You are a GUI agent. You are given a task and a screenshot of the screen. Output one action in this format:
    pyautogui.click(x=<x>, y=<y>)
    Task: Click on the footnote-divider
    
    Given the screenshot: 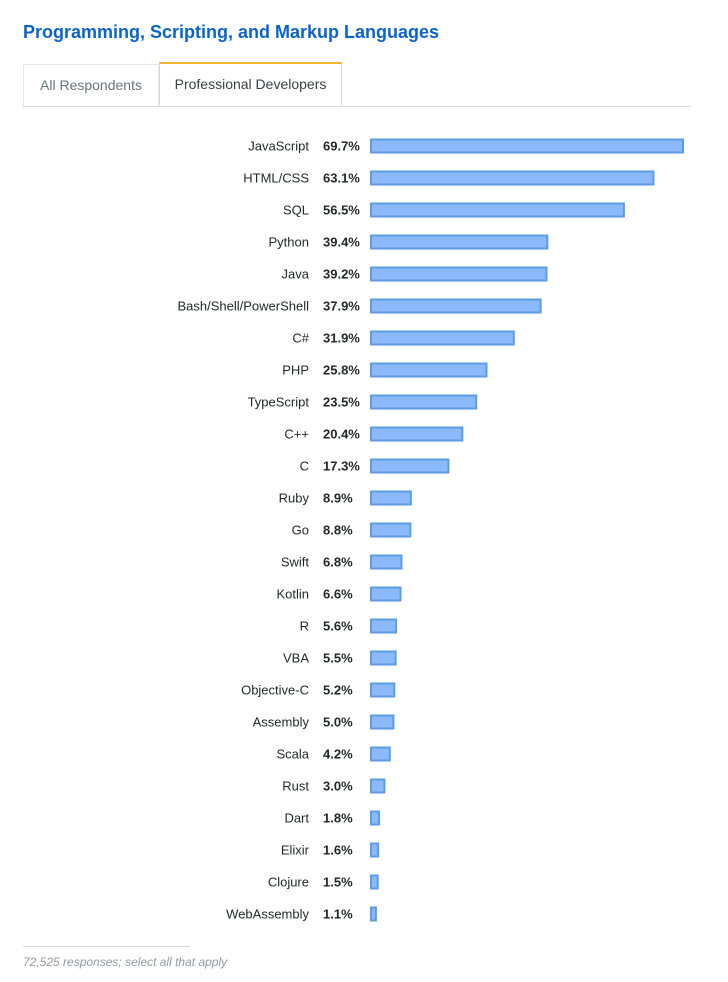 What is the action you would take?
    pyautogui.click(x=106, y=946)
    